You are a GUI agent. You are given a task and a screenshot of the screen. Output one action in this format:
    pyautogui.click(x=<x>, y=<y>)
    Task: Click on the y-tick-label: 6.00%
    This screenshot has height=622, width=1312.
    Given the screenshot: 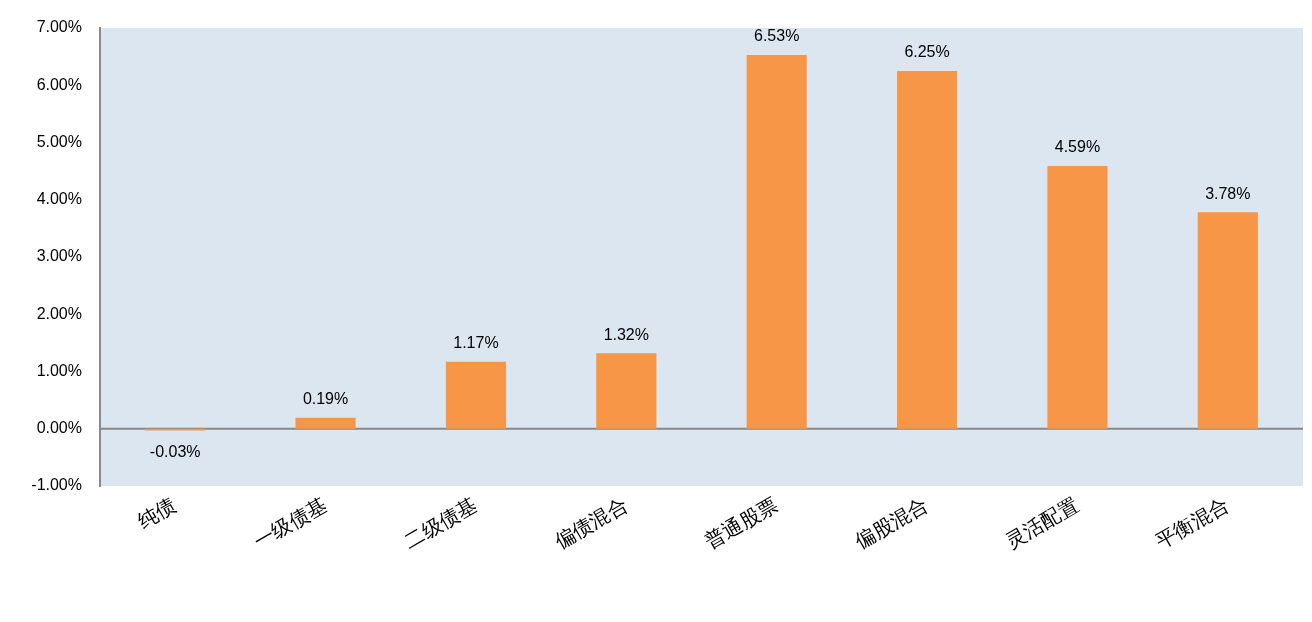 What is the action you would take?
    pyautogui.click(x=59, y=84)
    